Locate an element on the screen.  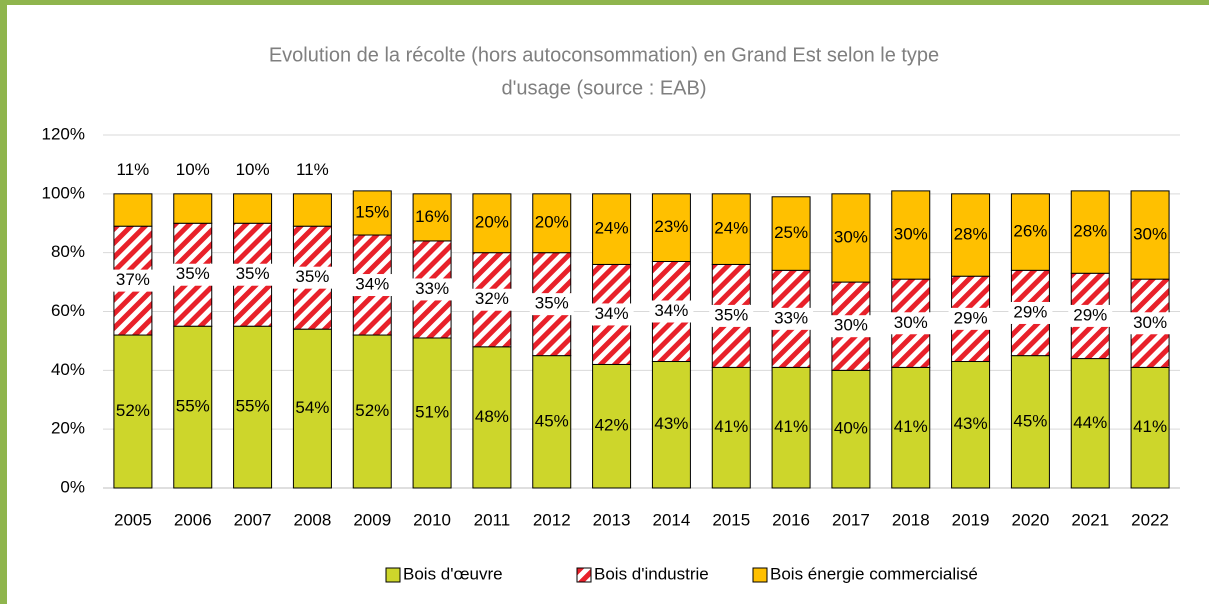
x-tick-label: 2022 is located at coordinates (1150, 519).